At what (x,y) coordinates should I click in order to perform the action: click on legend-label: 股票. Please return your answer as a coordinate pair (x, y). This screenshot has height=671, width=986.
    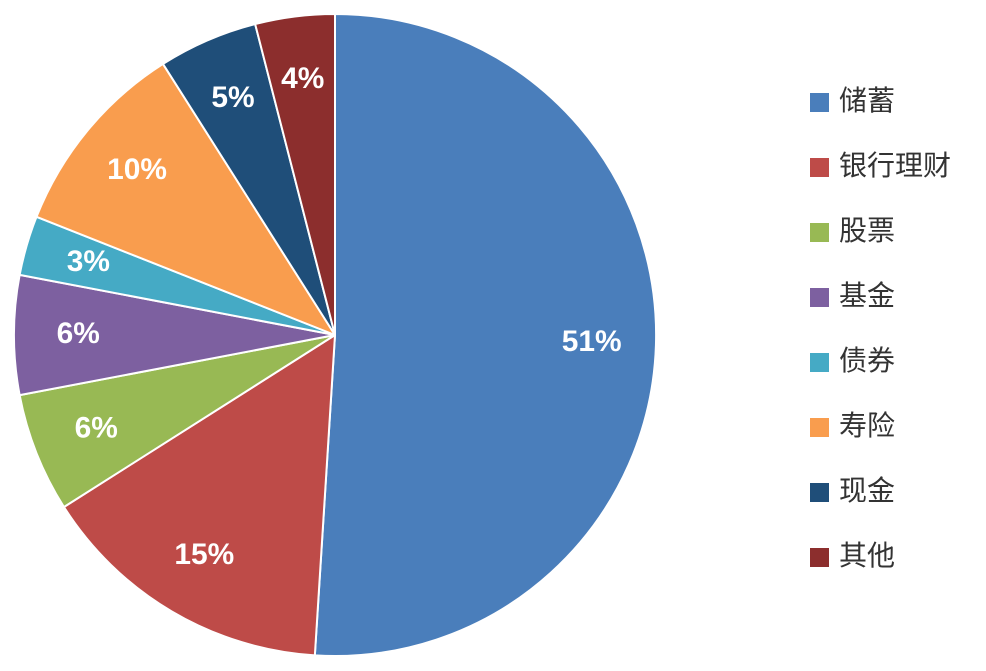
    Looking at the image, I should click on (867, 231).